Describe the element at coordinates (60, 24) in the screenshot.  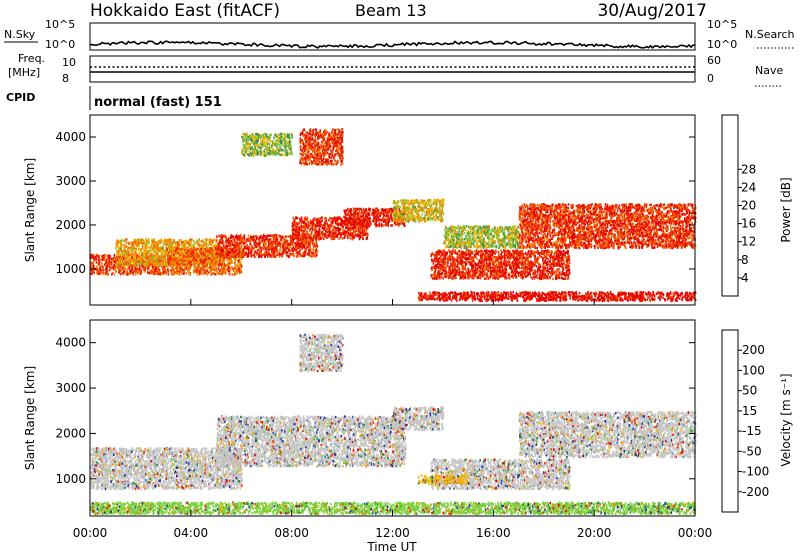
I see `nsky-tick-top: 10^5` at that location.